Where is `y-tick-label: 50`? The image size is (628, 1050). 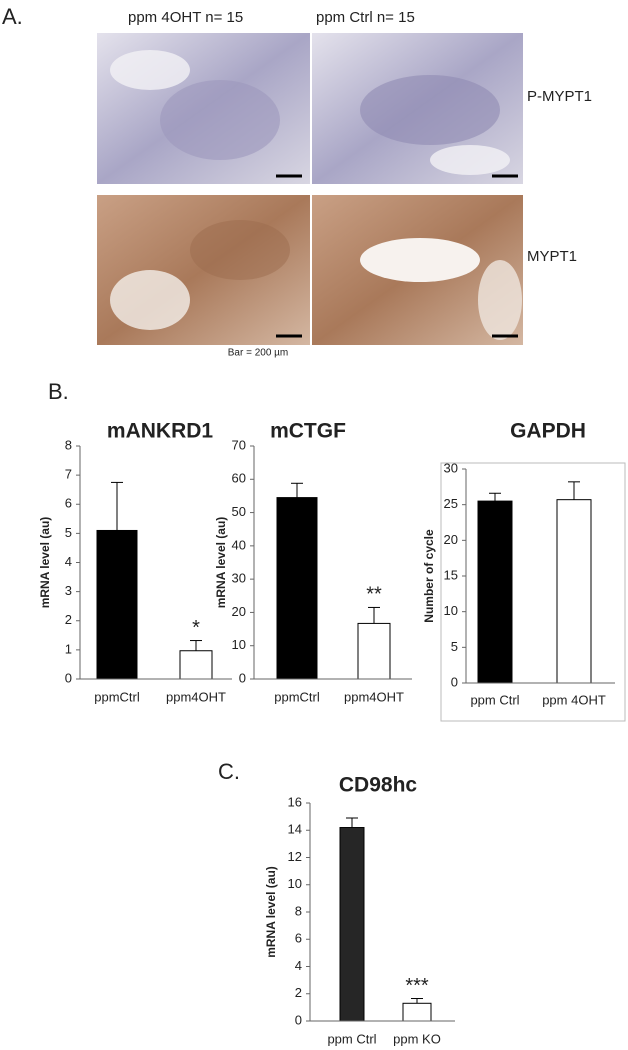 y-tick-label: 50 is located at coordinates (239, 511).